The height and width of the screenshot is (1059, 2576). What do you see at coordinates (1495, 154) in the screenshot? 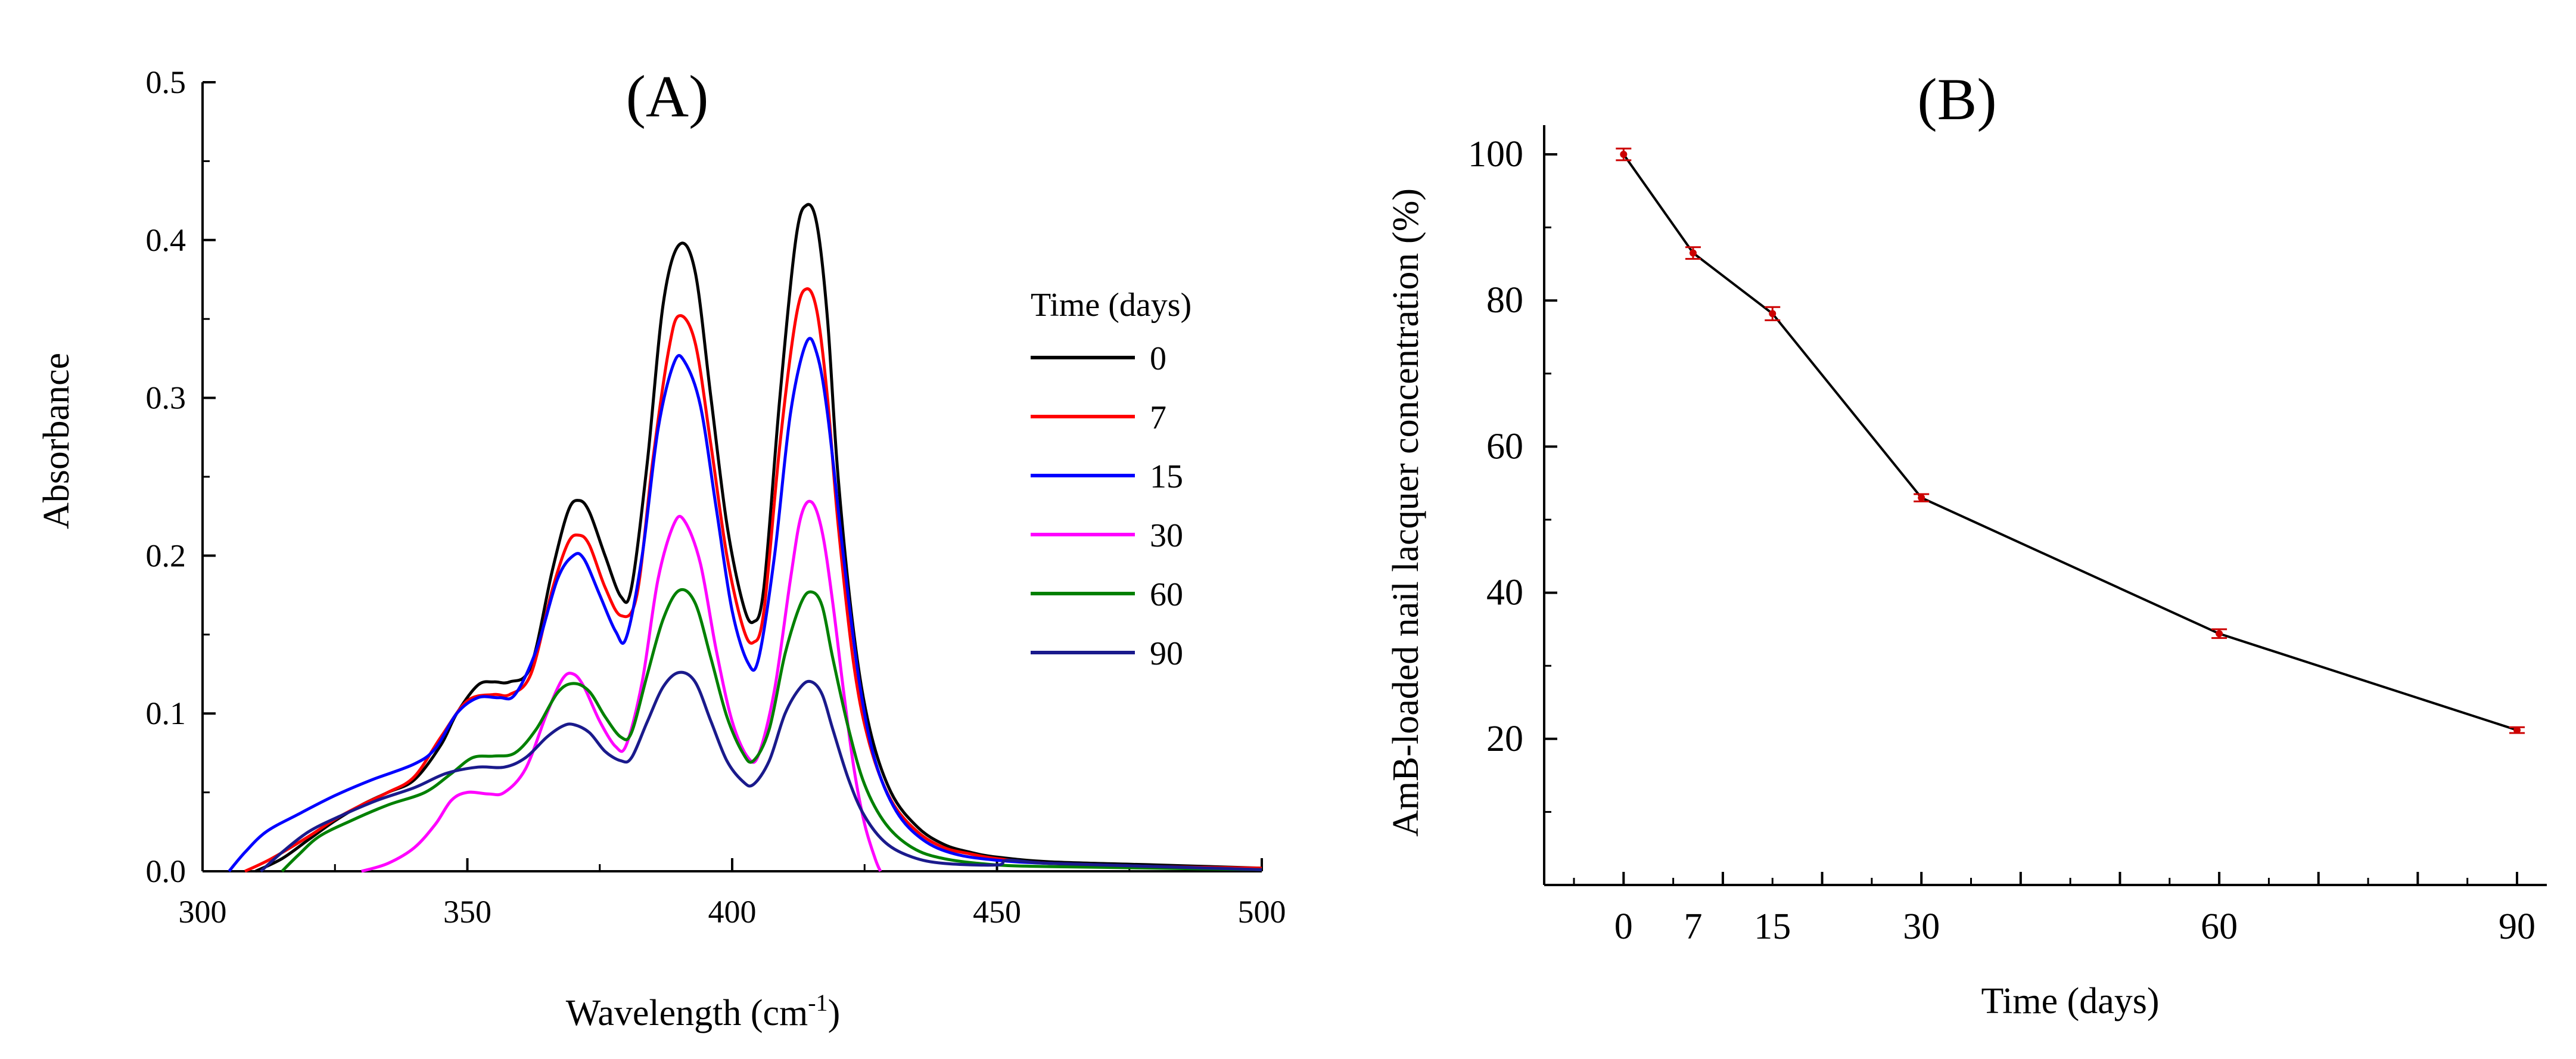
I see `panel-b-y-tick-label: 100` at bounding box center [1495, 154].